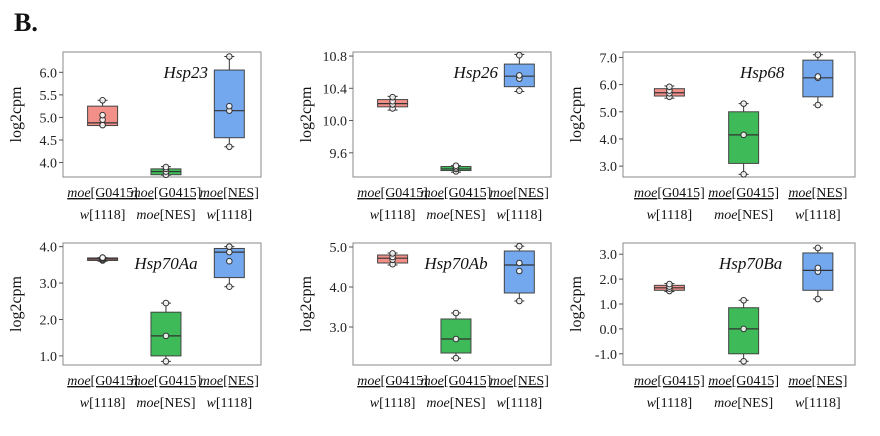  I want to click on y-tick-label: 10.8, so click(335, 57).